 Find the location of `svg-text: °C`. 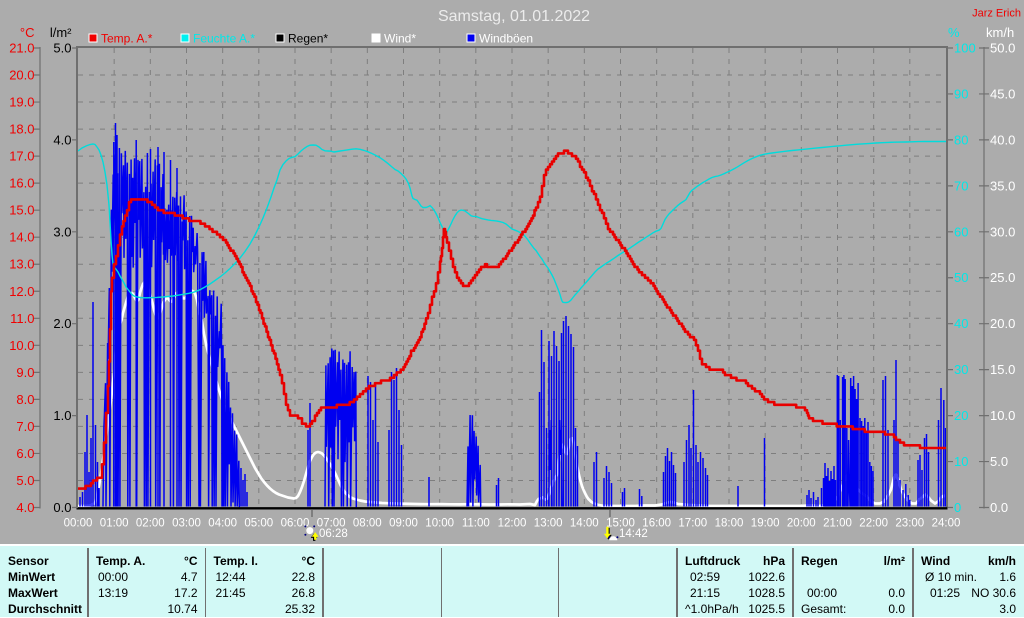

svg-text: °C is located at coordinates (27, 32).